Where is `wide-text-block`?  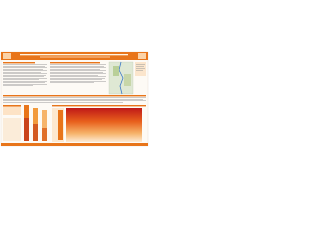
wide-text-block is located at coordinates (74, 99).